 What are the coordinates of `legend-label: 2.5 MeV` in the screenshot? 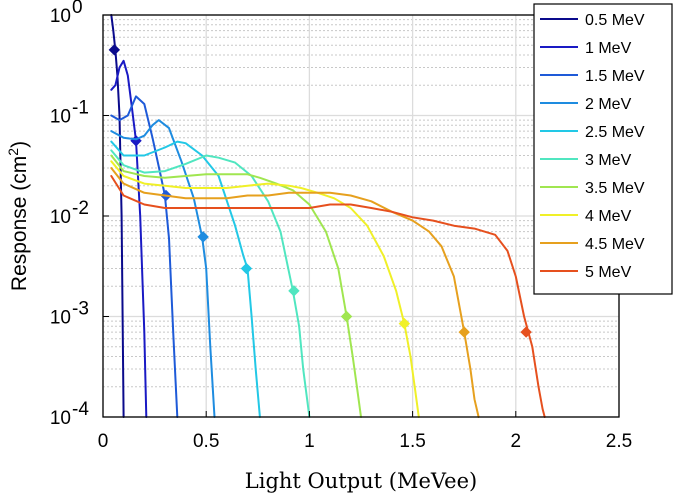 It's located at (615, 132).